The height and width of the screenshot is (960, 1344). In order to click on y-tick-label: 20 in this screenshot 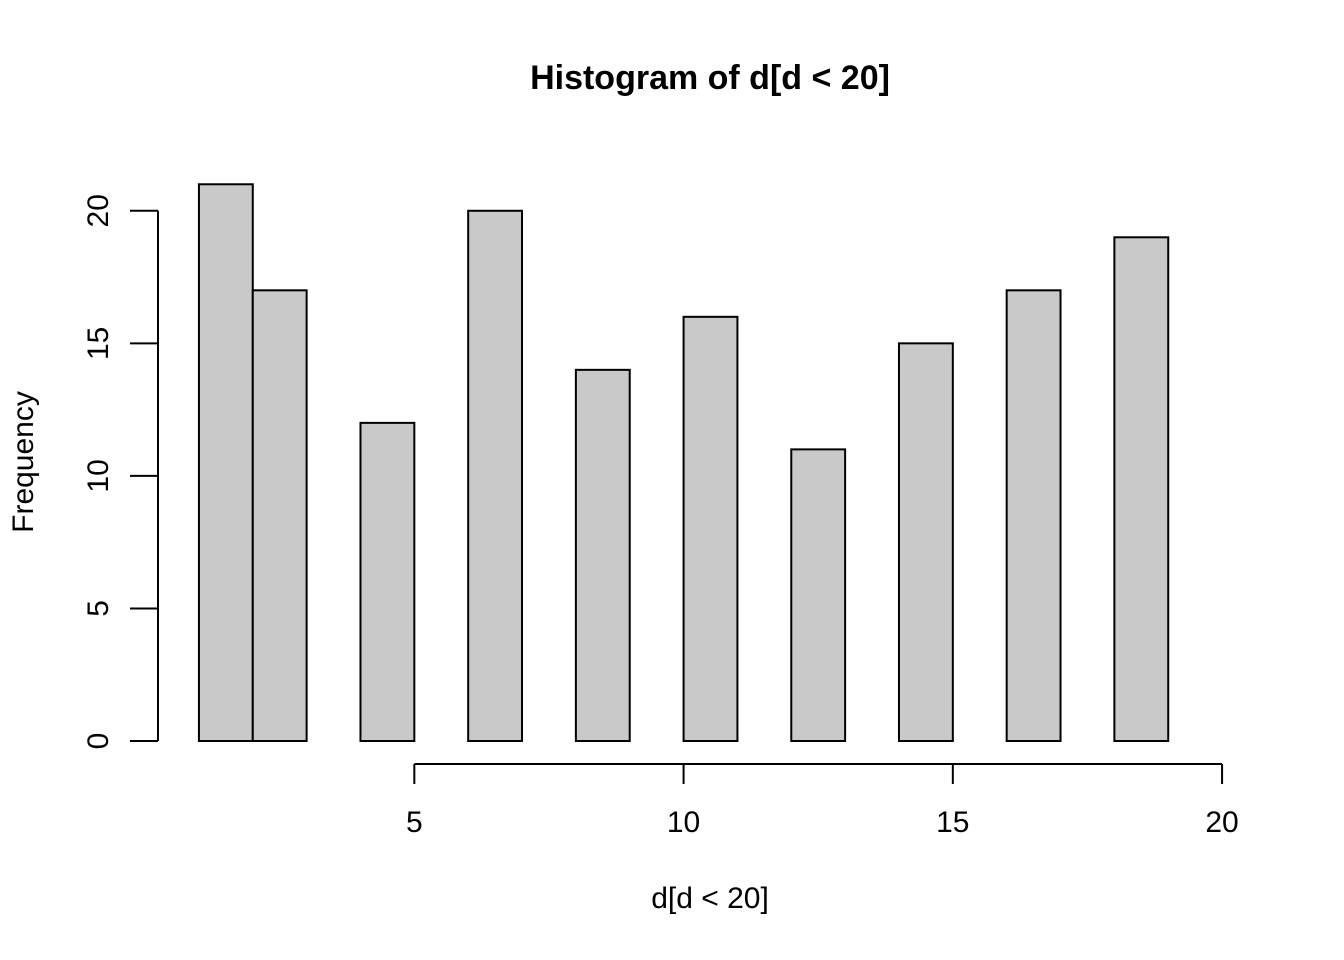, I will do `click(98, 210)`.